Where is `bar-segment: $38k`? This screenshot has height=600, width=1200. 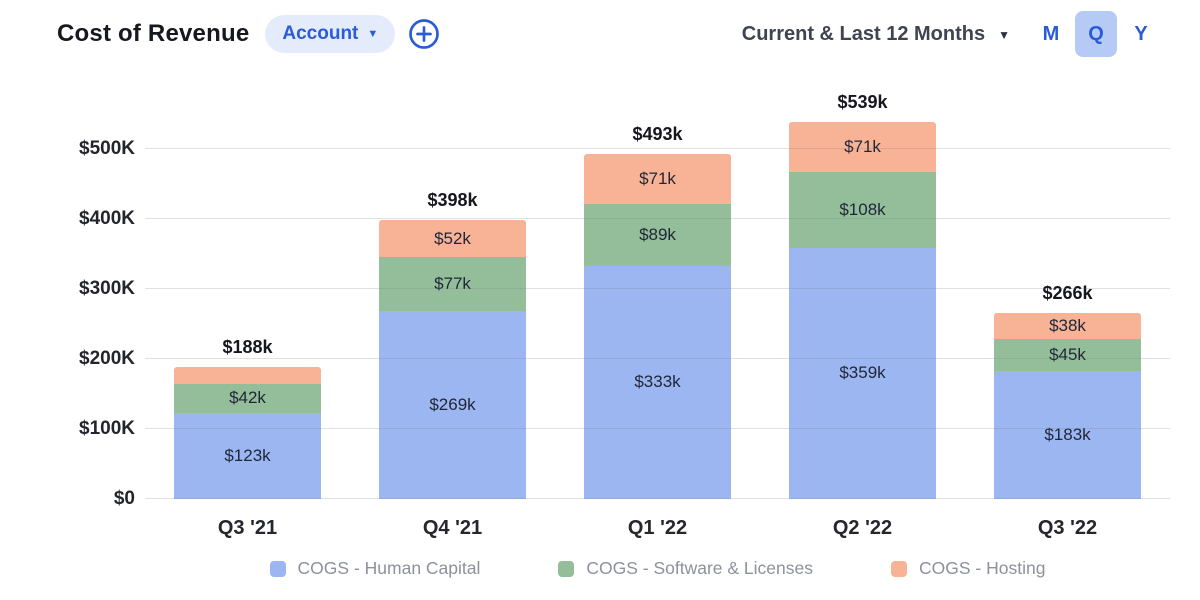
bar-segment: $38k is located at coordinates (1067, 326).